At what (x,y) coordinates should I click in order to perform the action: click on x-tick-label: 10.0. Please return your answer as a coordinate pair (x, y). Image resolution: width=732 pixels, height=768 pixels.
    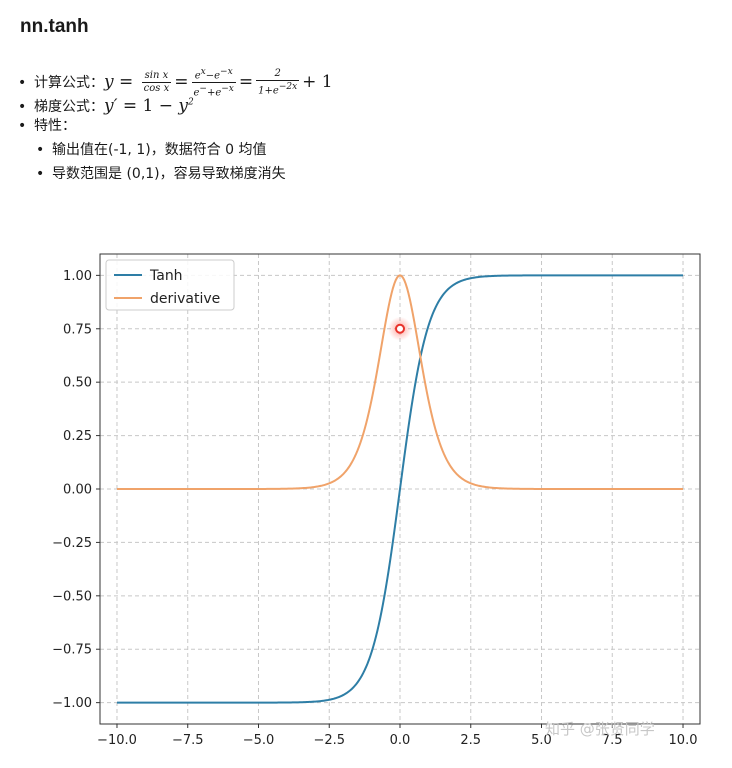
    Looking at the image, I should click on (683, 740).